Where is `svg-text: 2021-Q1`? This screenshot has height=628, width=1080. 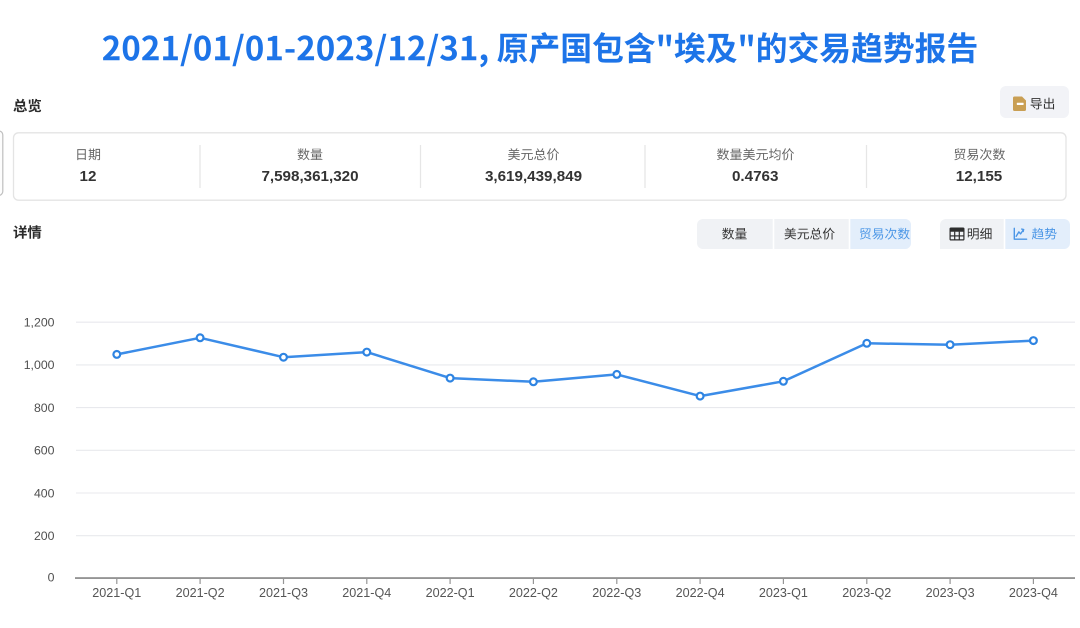
svg-text: 2021-Q1 is located at coordinates (116, 593).